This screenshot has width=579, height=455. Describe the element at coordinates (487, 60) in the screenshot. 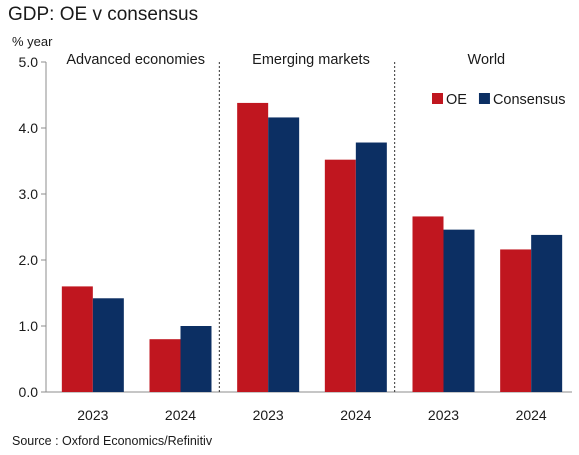

I see `group-label: World` at that location.